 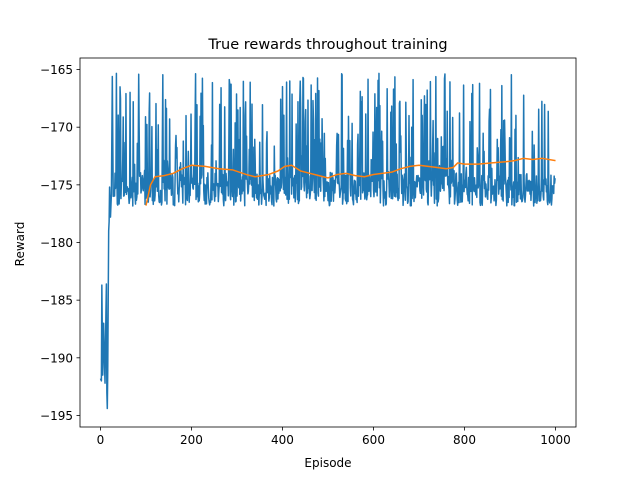 I want to click on x-tick-label: 0, so click(x=101, y=440).